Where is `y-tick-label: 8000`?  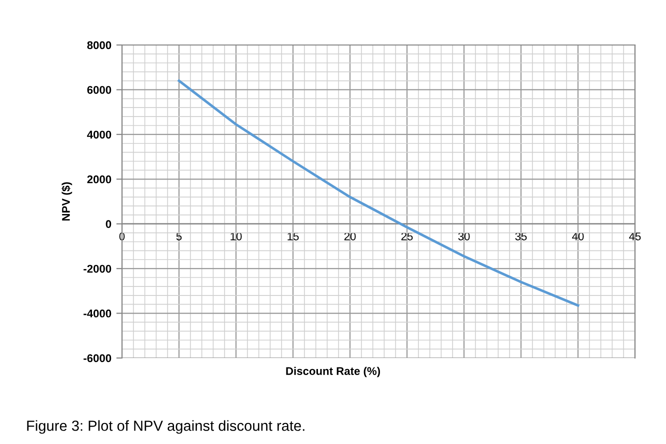 y-tick-label: 8000 is located at coordinates (99, 45).